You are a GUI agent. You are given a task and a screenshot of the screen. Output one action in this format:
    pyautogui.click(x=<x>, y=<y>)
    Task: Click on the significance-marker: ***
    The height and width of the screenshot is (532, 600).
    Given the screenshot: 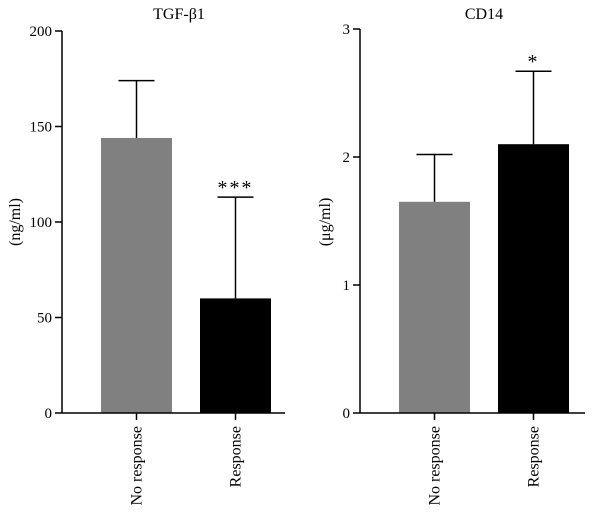 What is the action you would take?
    pyautogui.click(x=236, y=188)
    